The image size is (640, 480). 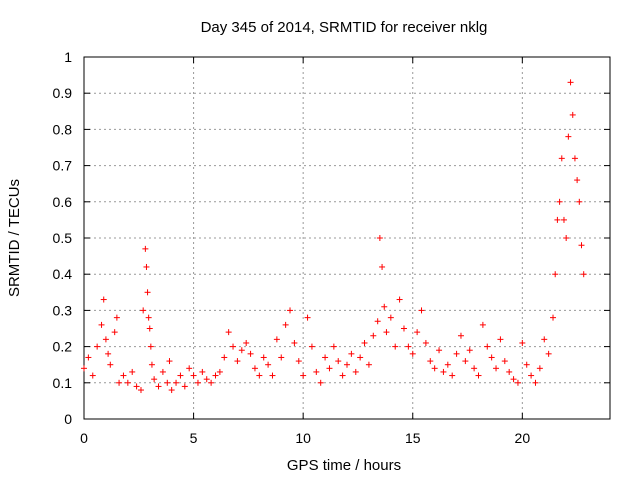 I want to click on y-tick-label: 0, so click(x=68, y=419).